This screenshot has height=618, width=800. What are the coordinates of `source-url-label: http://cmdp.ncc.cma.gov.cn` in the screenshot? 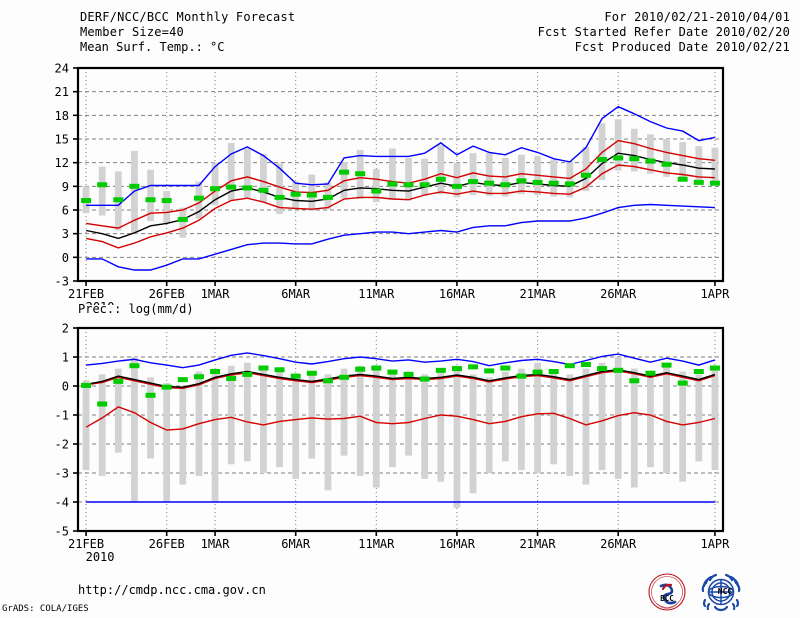 It's located at (172, 590).